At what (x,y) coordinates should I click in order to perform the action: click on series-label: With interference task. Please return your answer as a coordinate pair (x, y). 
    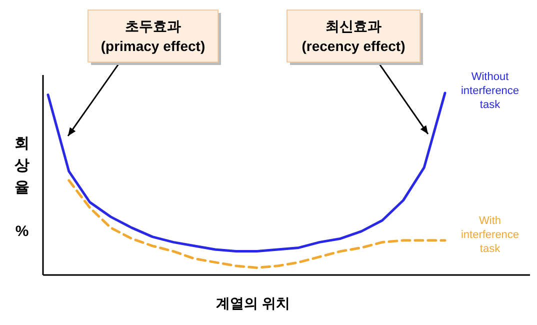
    Looking at the image, I should click on (490, 235).